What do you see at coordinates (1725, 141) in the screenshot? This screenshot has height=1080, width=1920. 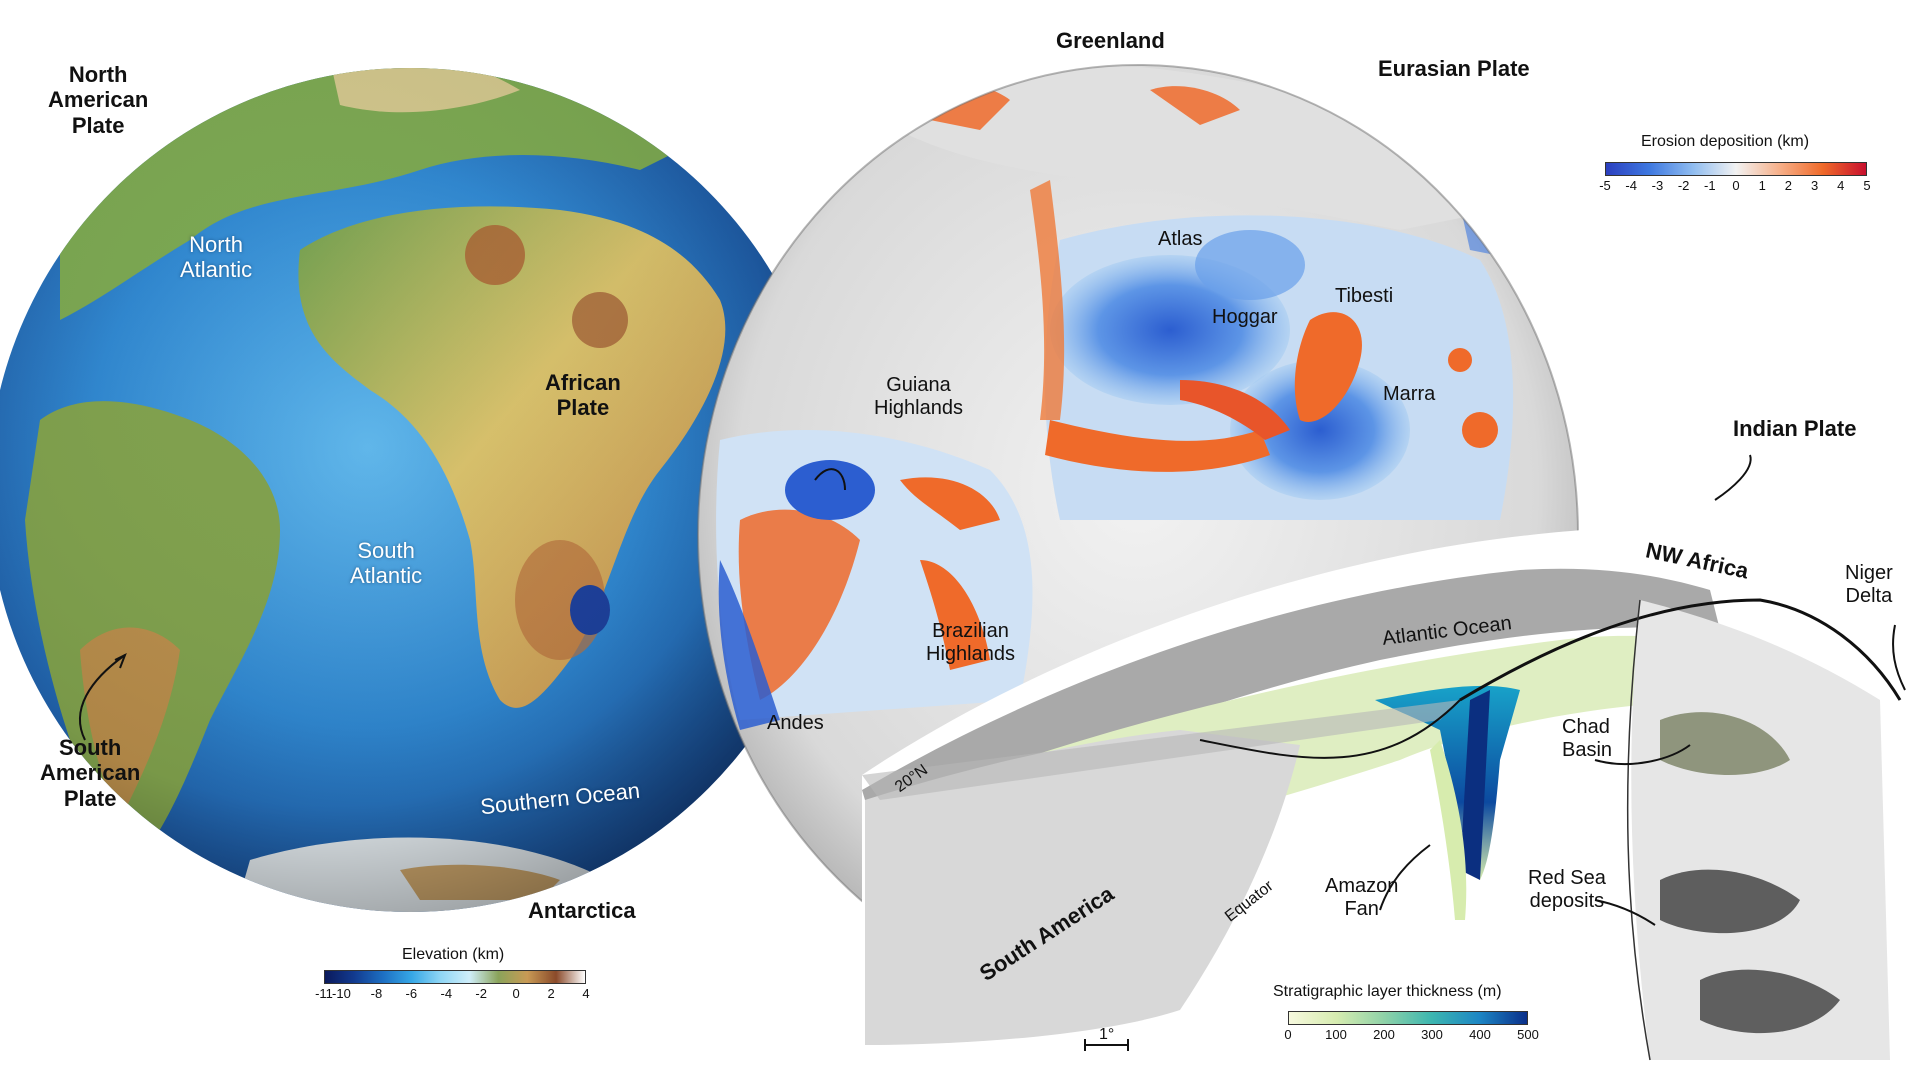 I see `erosion-legend-title: Erosion deposition (km)` at bounding box center [1725, 141].